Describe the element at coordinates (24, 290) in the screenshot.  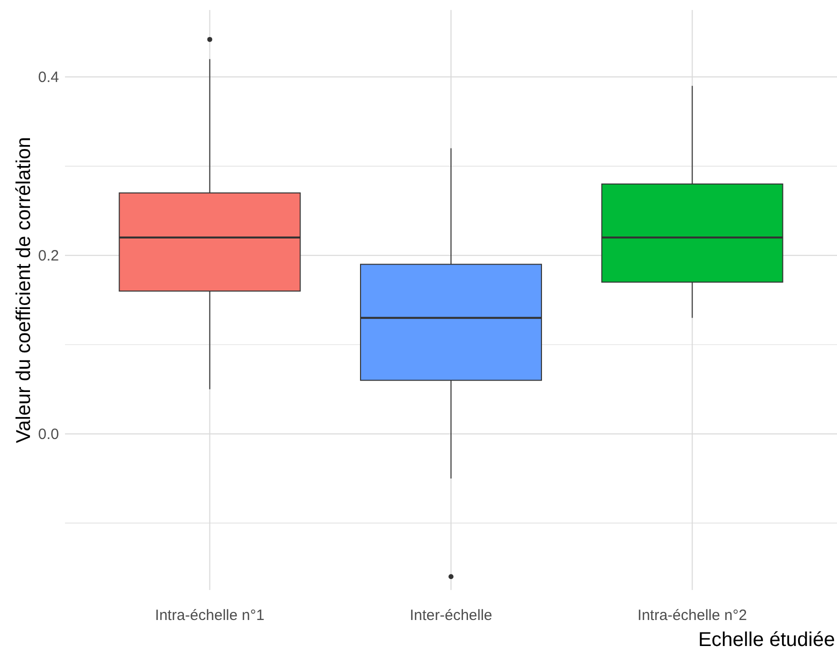
I see `y-axis-title: Valeur du coefficient de corrélation` at that location.